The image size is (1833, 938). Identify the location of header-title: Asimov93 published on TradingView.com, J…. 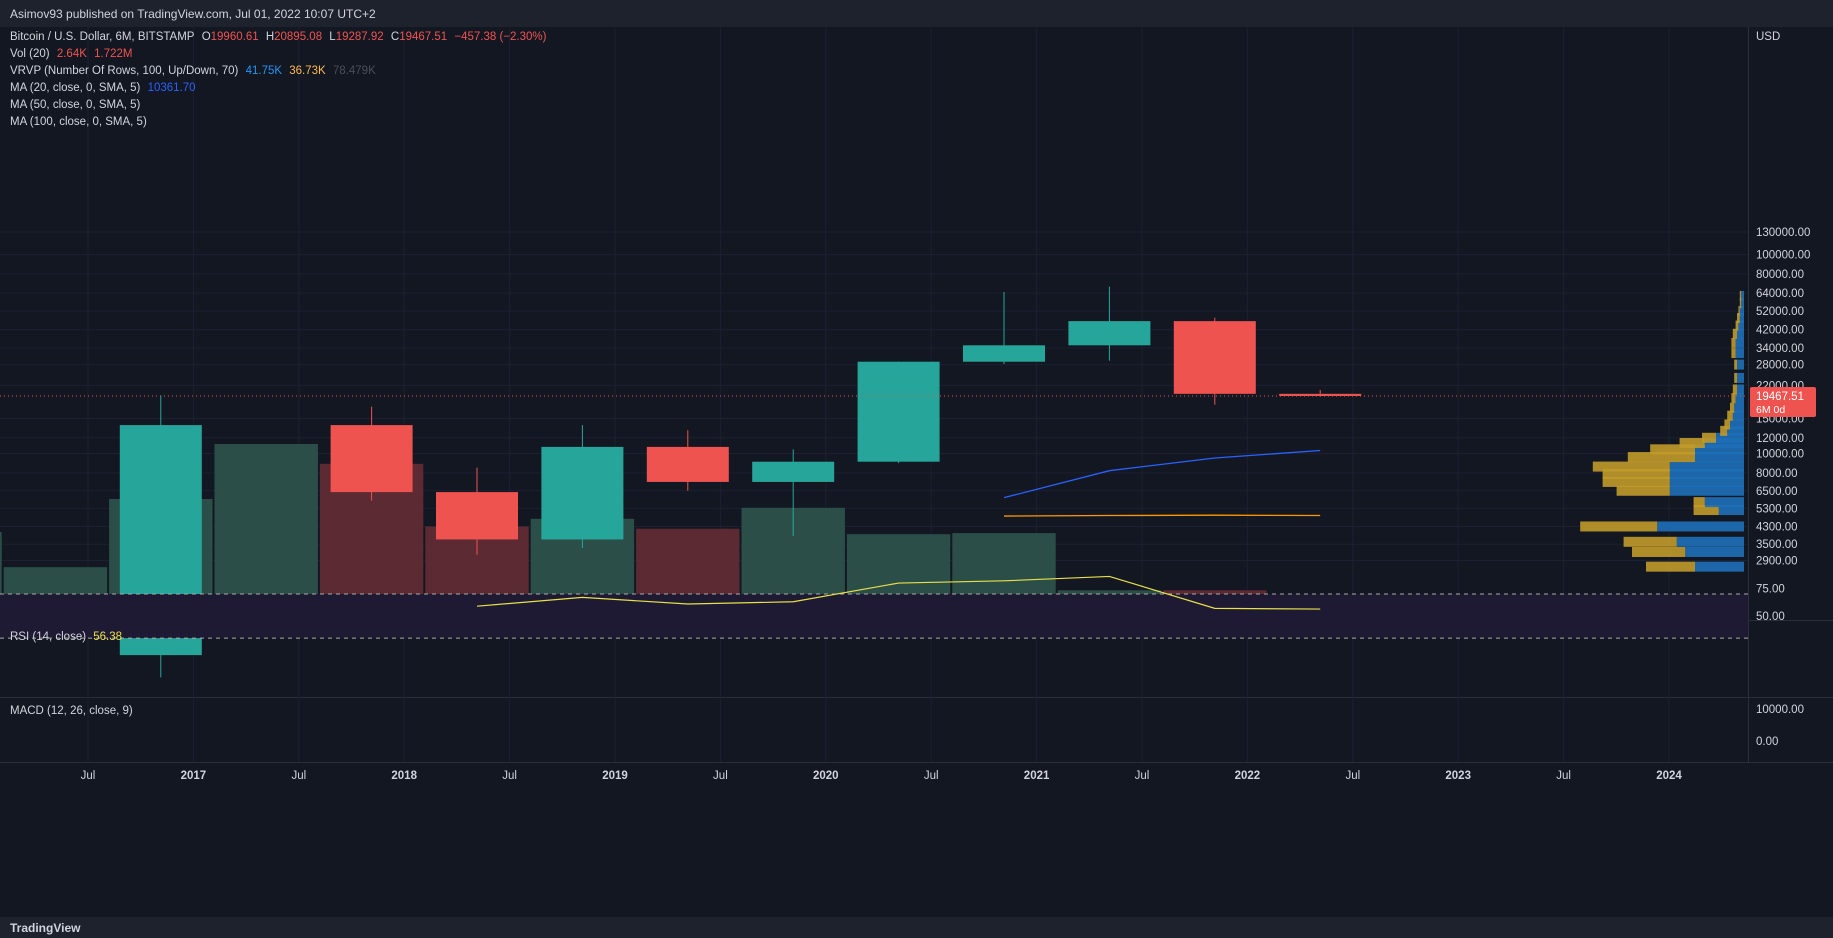
(193, 14).